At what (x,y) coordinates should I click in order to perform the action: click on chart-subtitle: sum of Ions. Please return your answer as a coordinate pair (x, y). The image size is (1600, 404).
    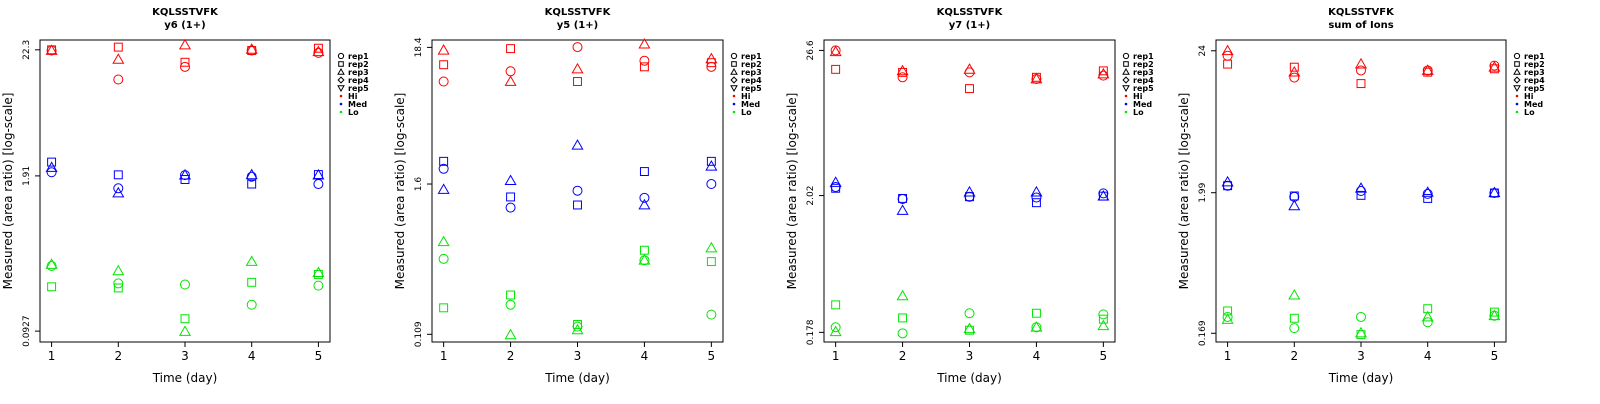
    Looking at the image, I should click on (1360, 25).